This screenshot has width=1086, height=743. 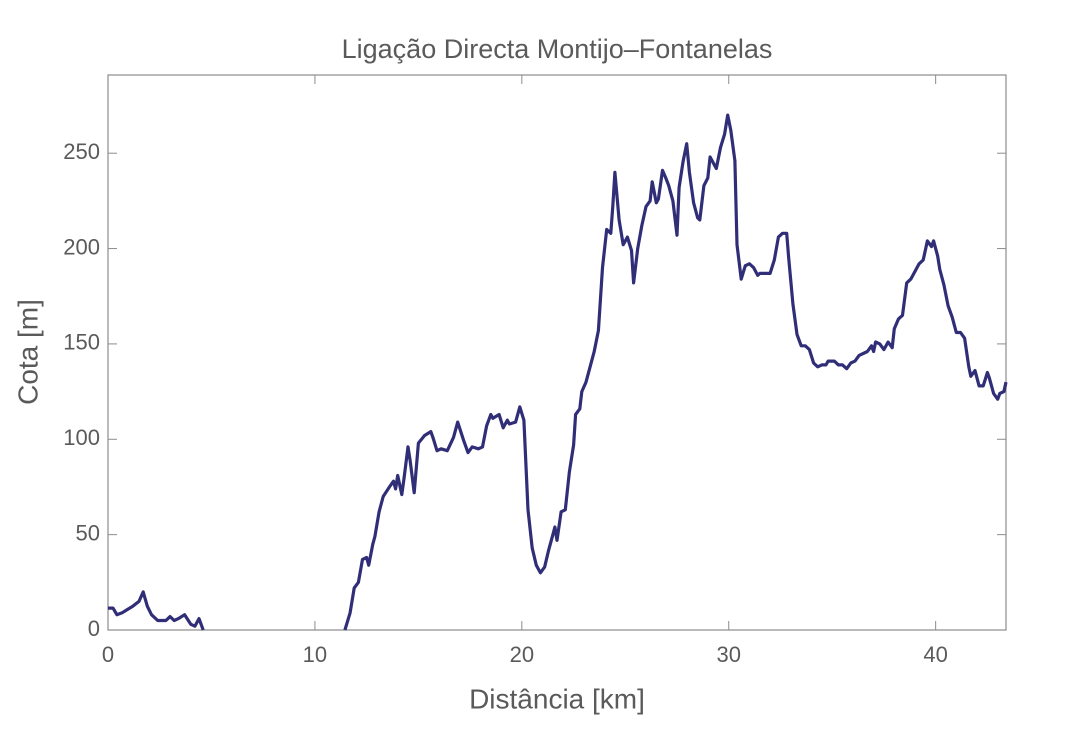 What do you see at coordinates (27, 352) in the screenshot?
I see `y-axis-label: Cota [m]` at bounding box center [27, 352].